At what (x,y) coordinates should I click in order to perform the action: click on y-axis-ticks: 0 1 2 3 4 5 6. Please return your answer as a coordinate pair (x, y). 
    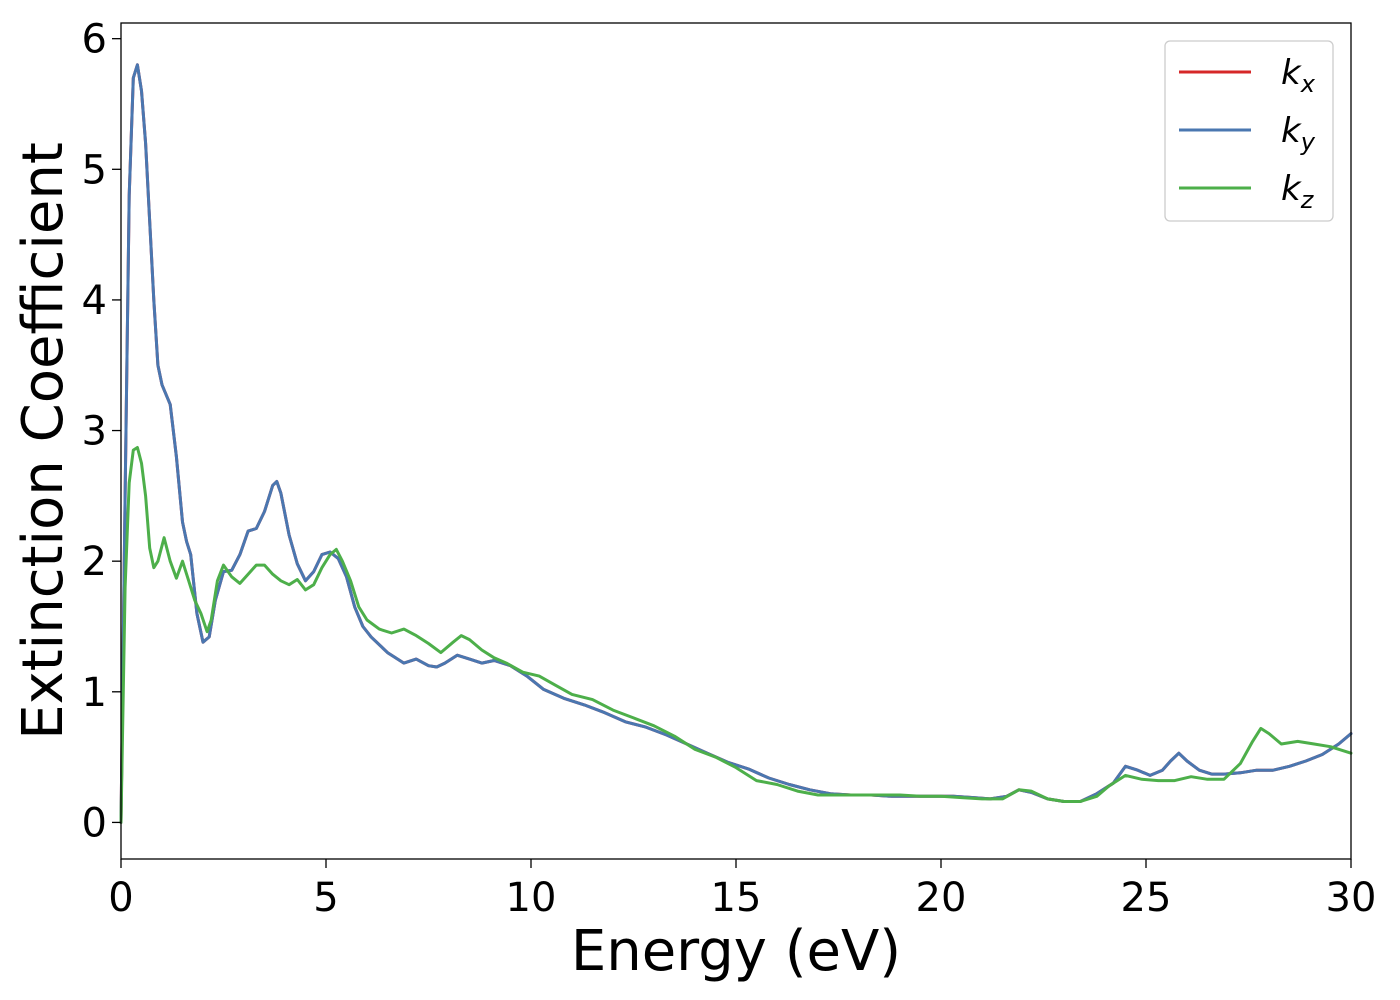
    Looking at the image, I should click on (101, 431).